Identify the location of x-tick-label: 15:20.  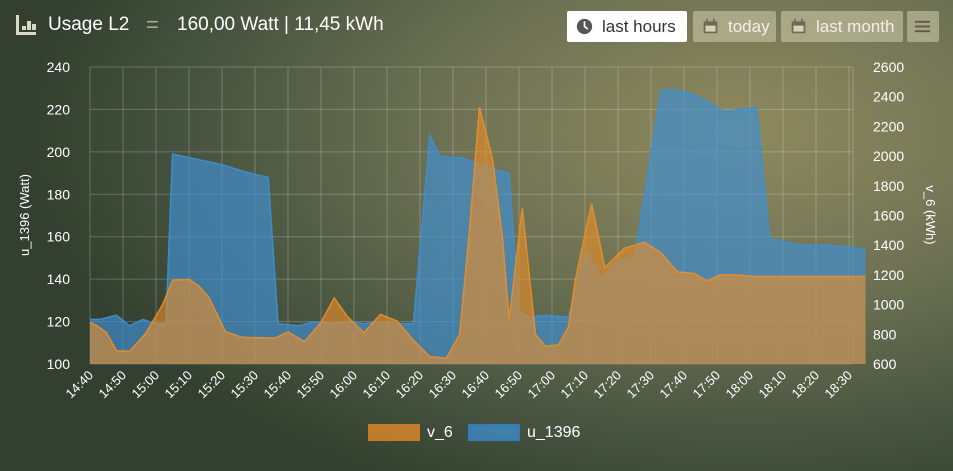
(212, 385).